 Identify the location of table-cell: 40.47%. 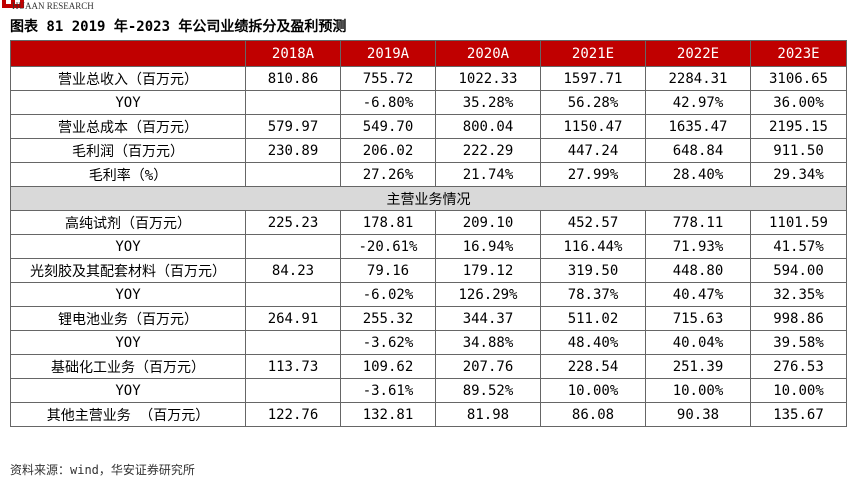
(698, 294).